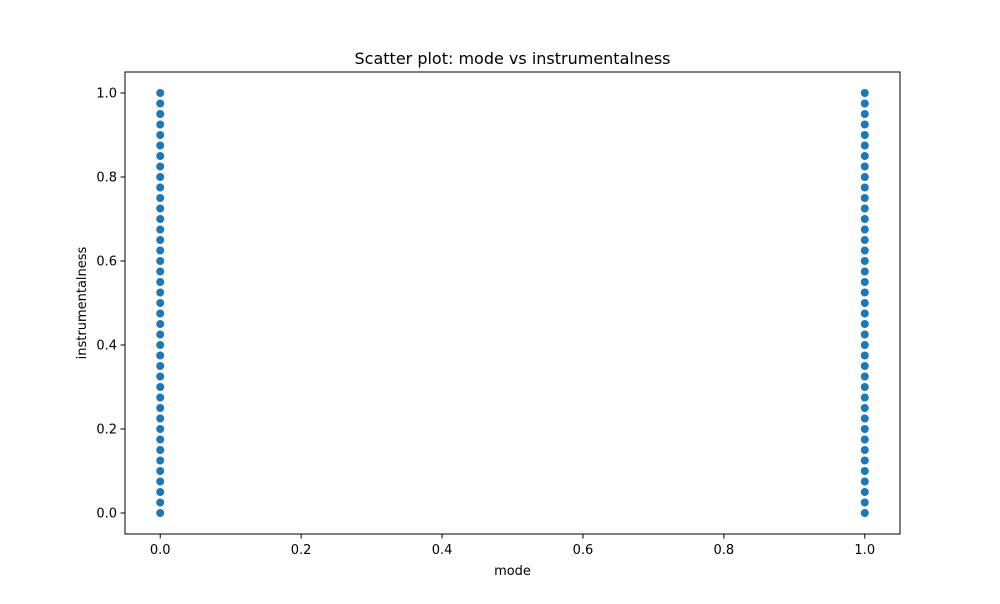 The height and width of the screenshot is (604, 1000). Describe the element at coordinates (106, 178) in the screenshot. I see `y-tick-label: 0.8` at that location.